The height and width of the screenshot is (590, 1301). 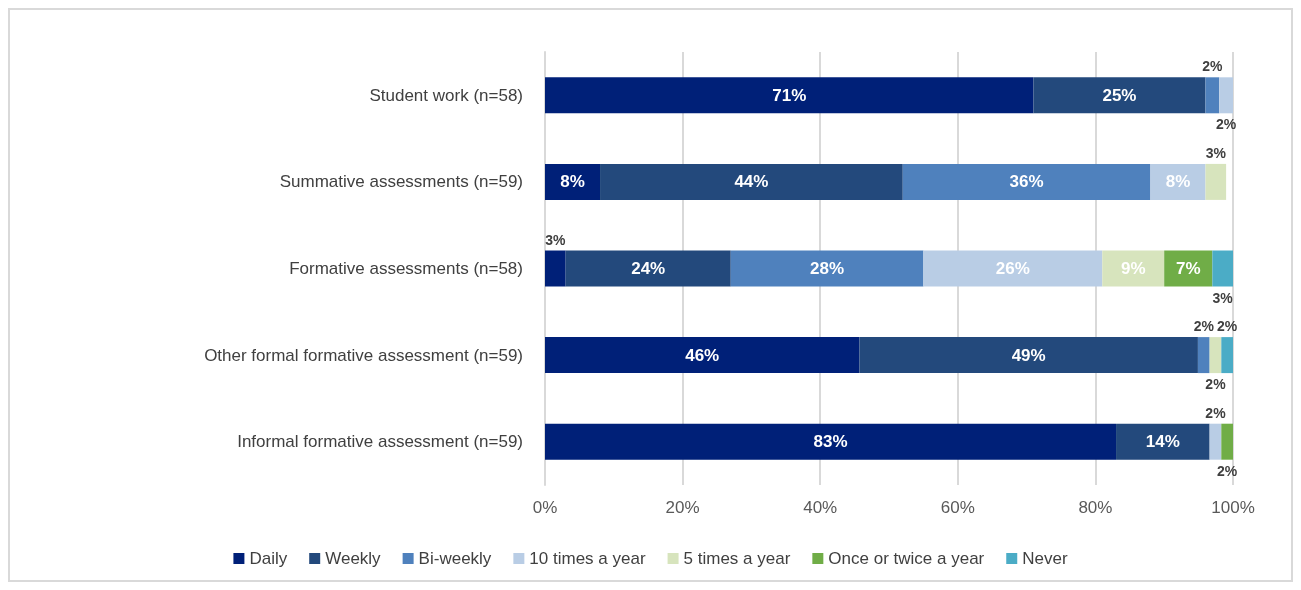 I want to click on data-label: 24%, so click(x=648, y=268).